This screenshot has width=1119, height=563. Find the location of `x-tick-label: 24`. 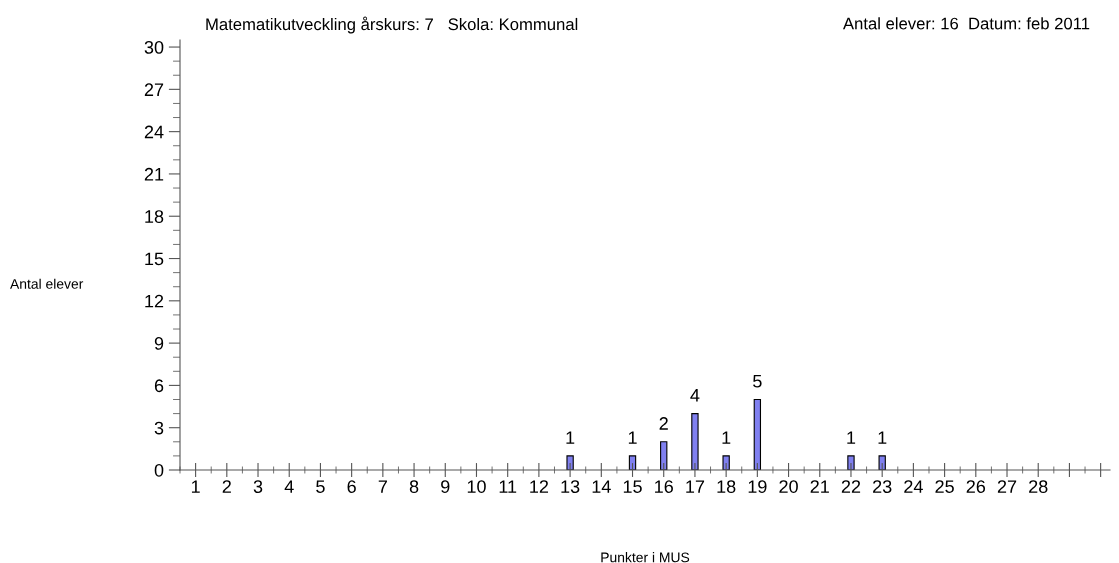

x-tick-label: 24 is located at coordinates (913, 486).